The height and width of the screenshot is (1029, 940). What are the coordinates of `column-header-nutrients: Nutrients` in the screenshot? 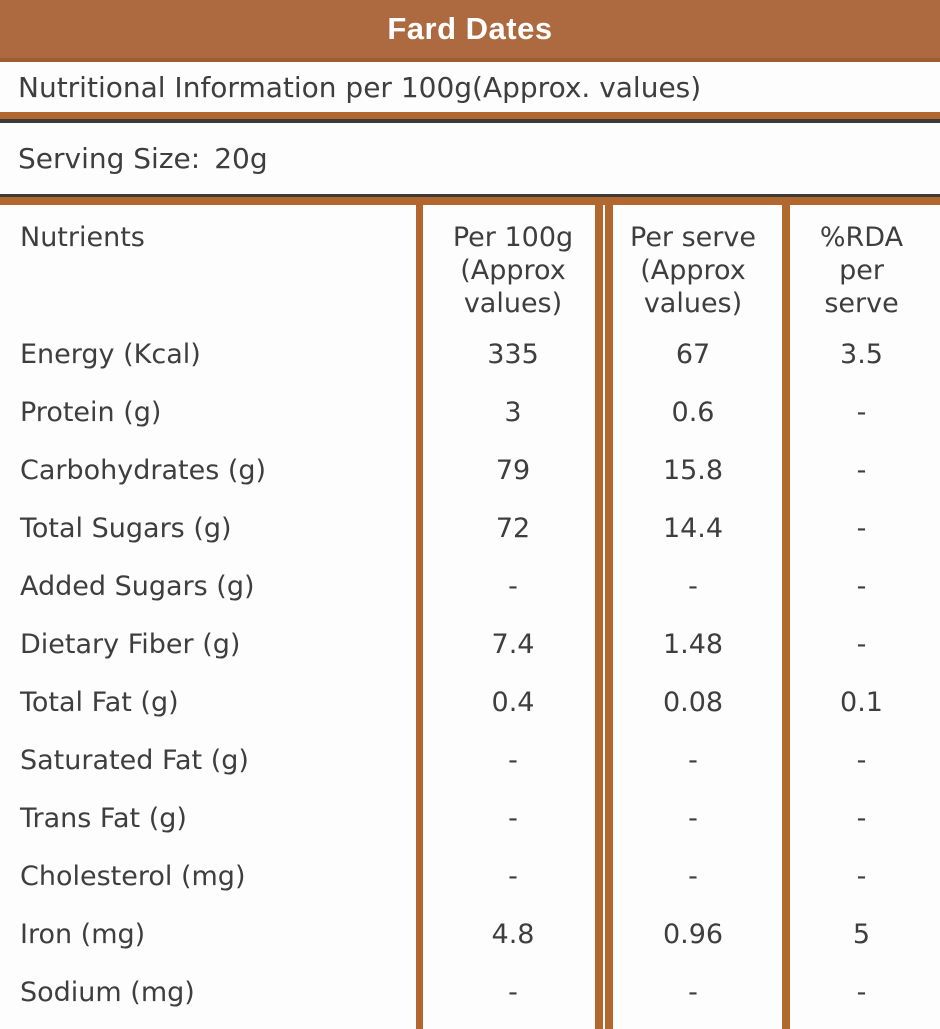 It's located at (82, 237).